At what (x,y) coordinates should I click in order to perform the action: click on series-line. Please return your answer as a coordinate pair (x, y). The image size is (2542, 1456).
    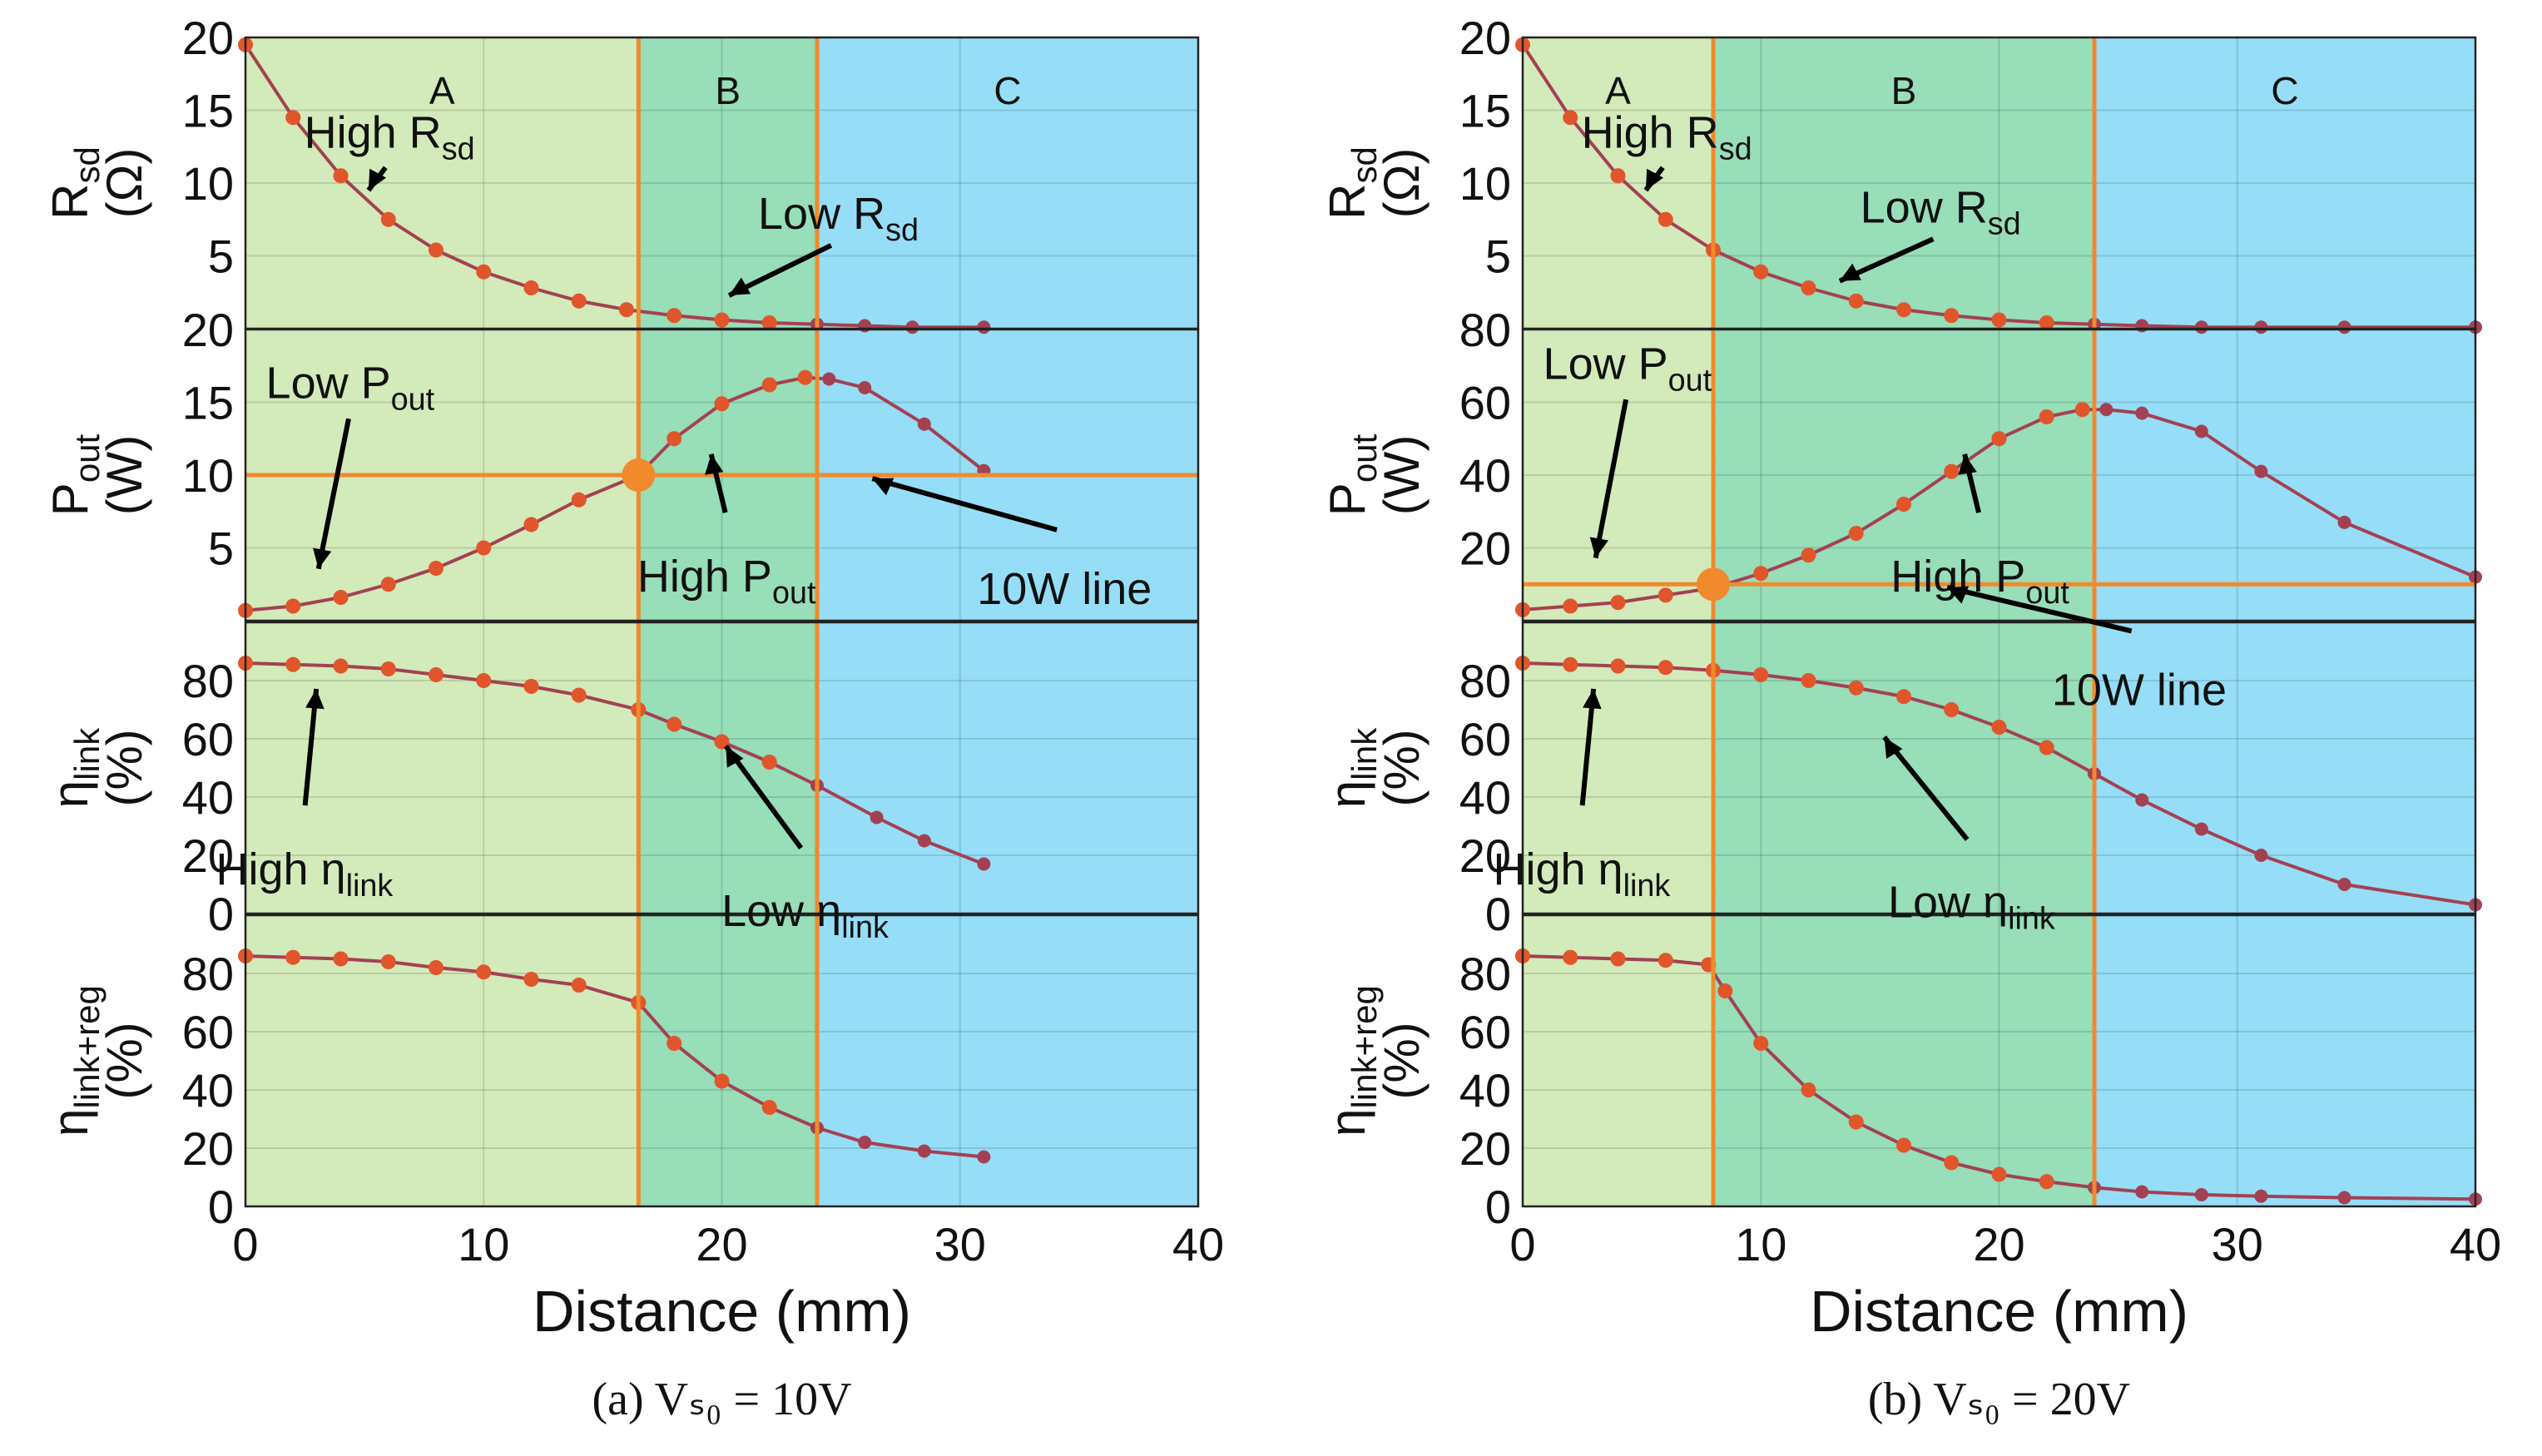
    Looking at the image, I should click on (615, 763).